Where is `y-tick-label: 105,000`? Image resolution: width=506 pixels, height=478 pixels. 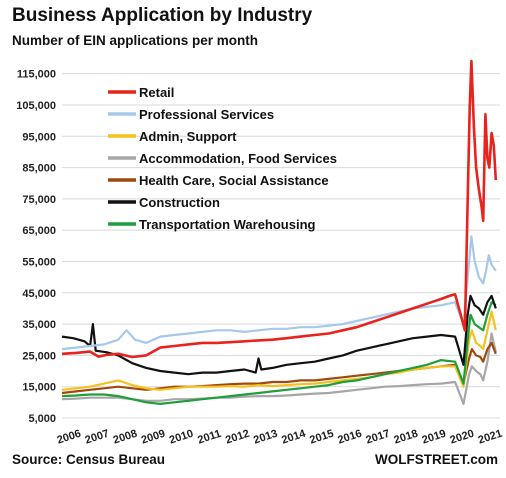 y-tick-label: 105,000 is located at coordinates (36, 106).